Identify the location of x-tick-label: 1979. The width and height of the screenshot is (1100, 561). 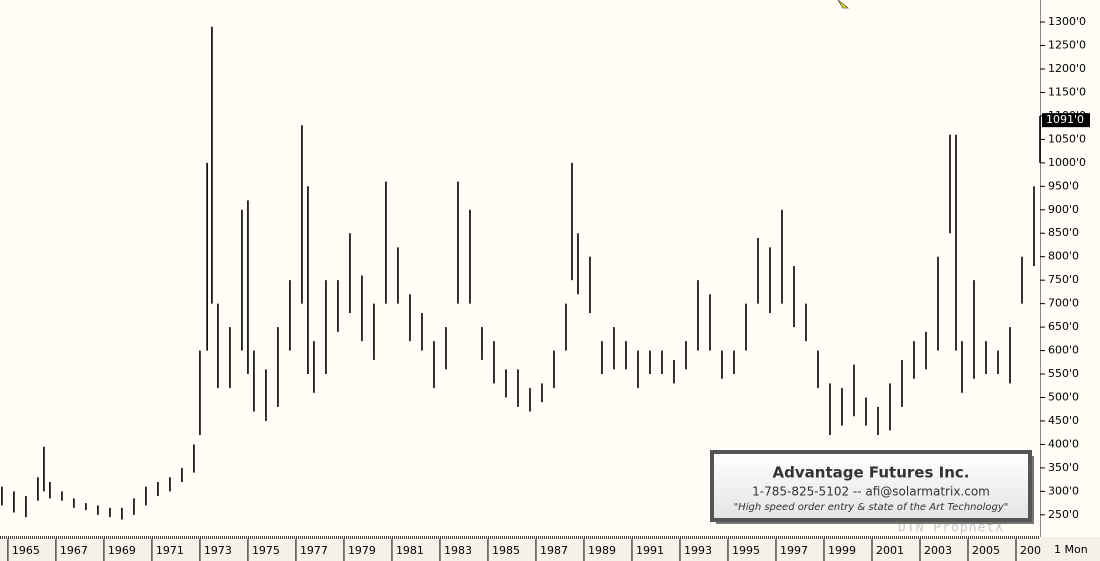
(362, 550).